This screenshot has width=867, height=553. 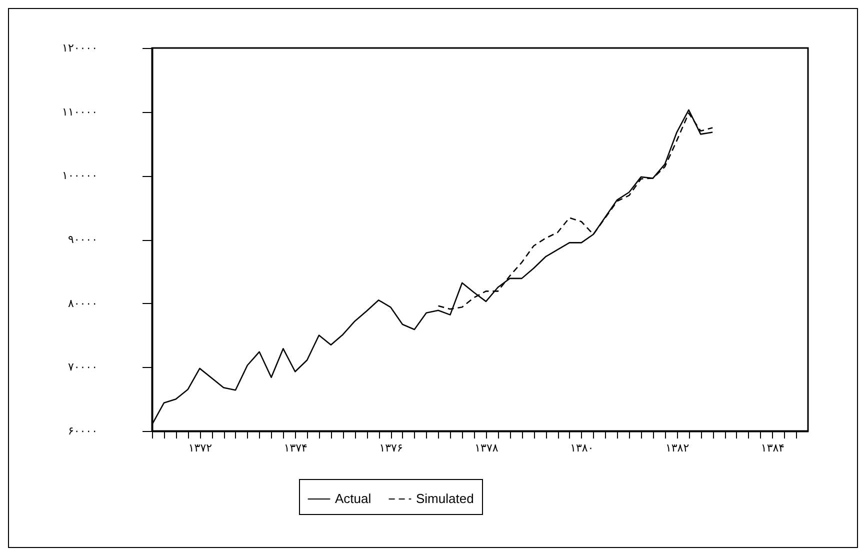 I want to click on x-tick-label: ۱۳۷۶, so click(x=391, y=448).